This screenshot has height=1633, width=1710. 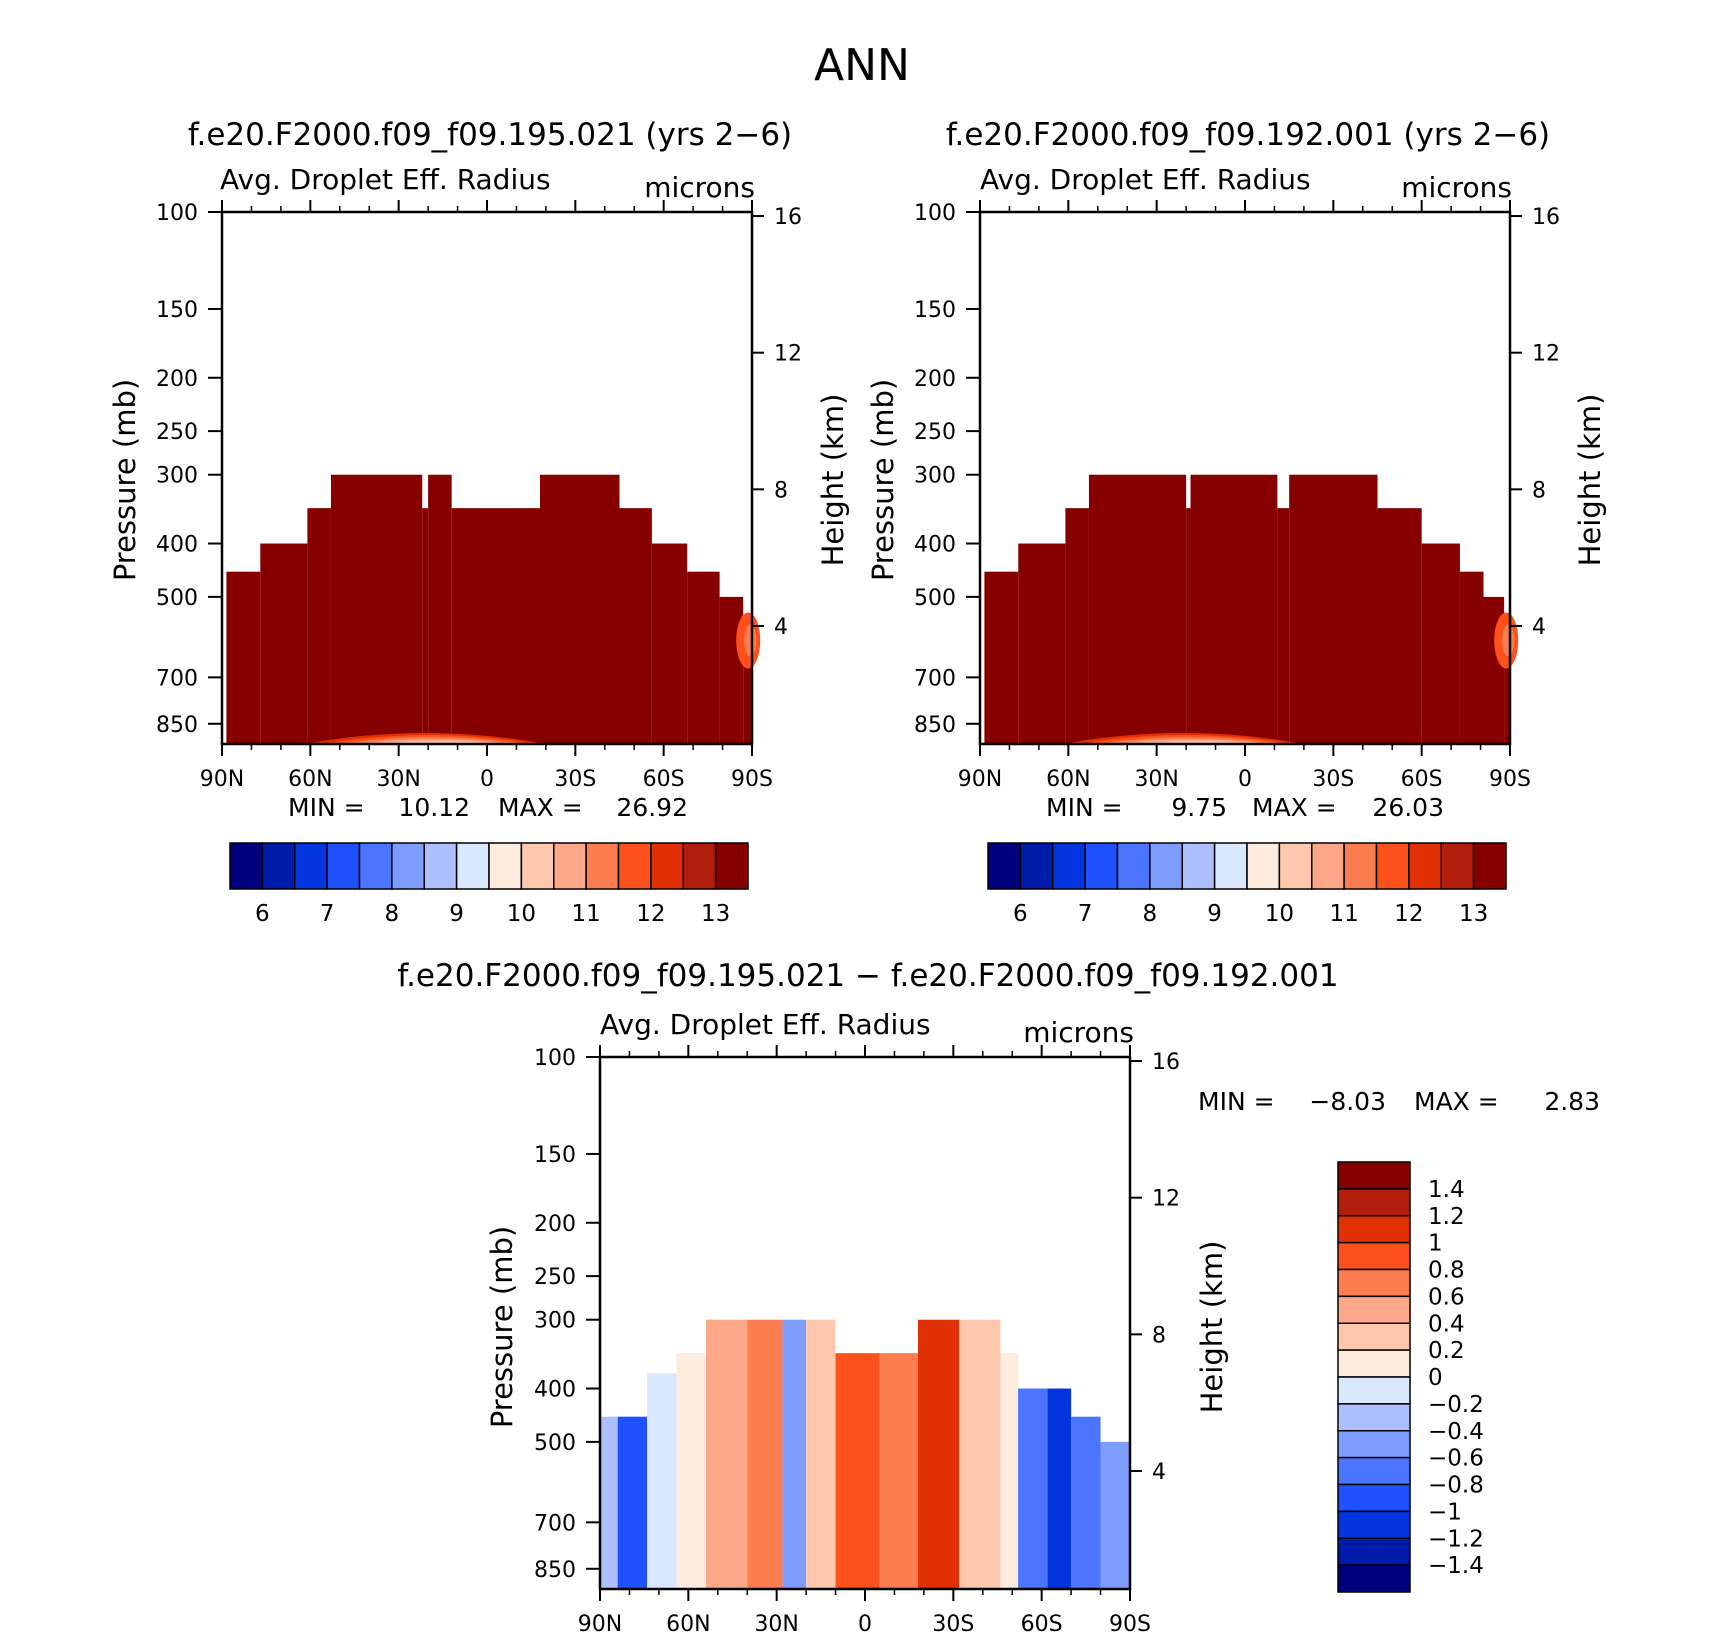 What do you see at coordinates (1084, 807) in the screenshot?
I see `panel-control-min-label: MIN =` at bounding box center [1084, 807].